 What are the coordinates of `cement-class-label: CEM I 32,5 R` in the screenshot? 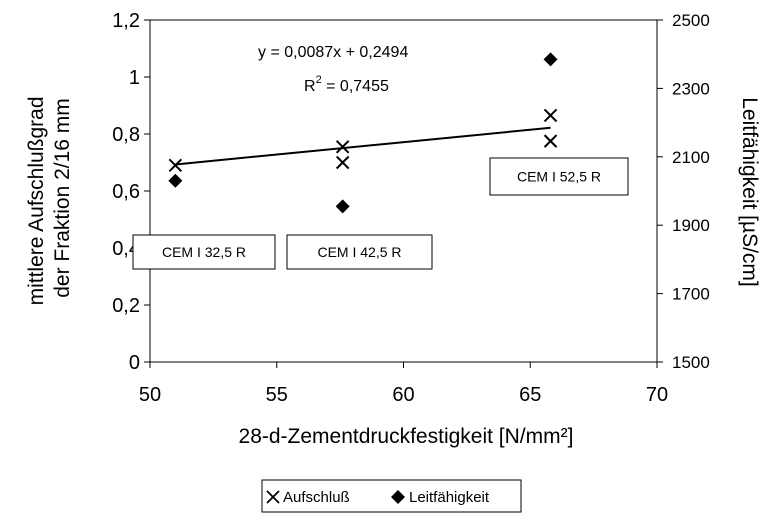 It's located at (204, 252).